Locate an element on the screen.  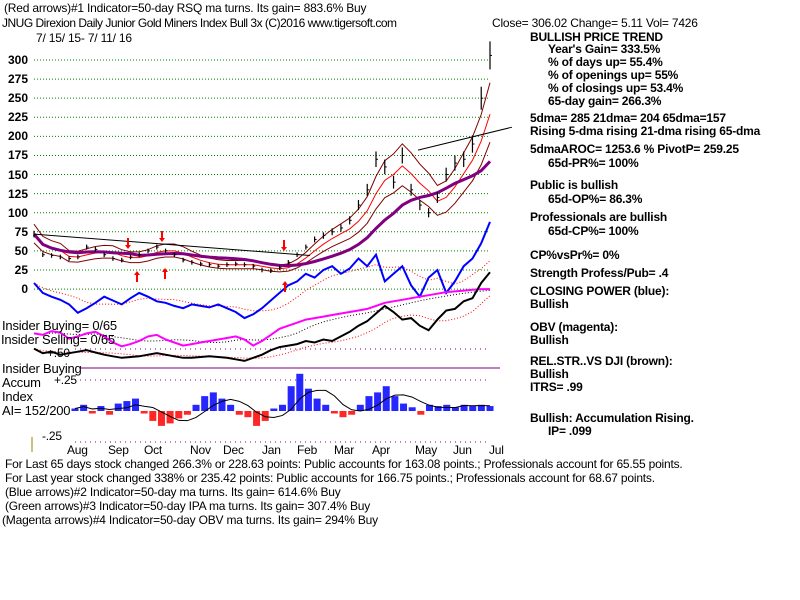
closings-up: % of closings up= 53.4% is located at coordinates (616, 88).